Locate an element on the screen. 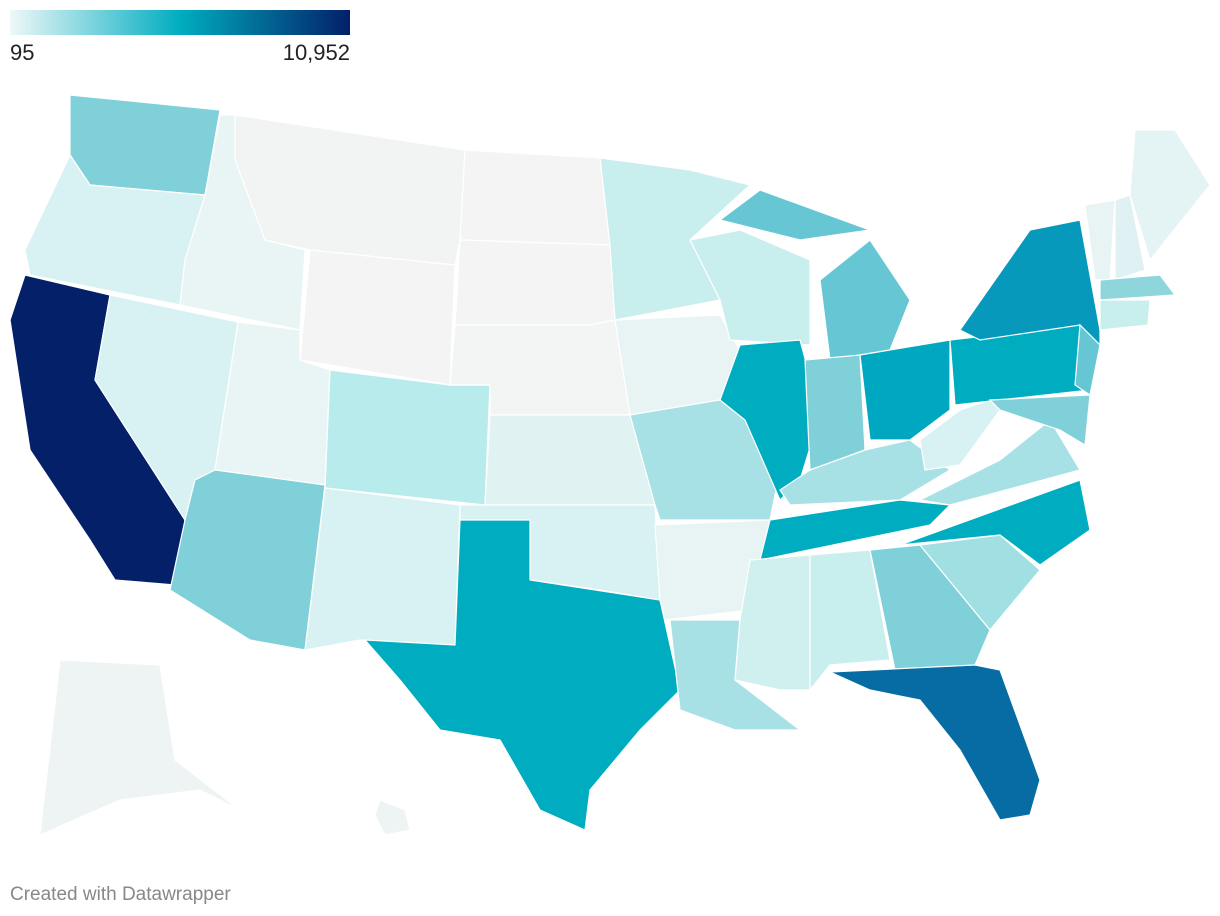 The height and width of the screenshot is (916, 1220). legend-gradient is located at coordinates (180, 22).